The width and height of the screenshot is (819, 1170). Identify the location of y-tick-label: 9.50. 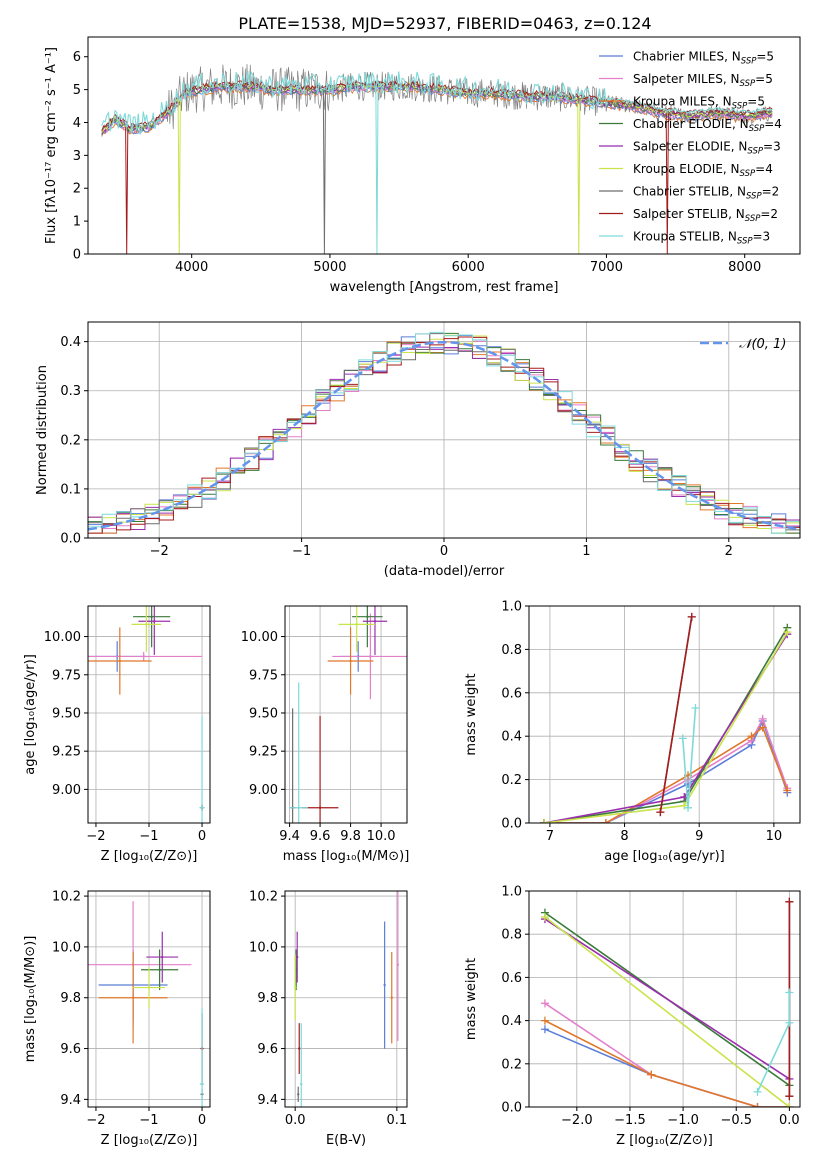
(66, 713).